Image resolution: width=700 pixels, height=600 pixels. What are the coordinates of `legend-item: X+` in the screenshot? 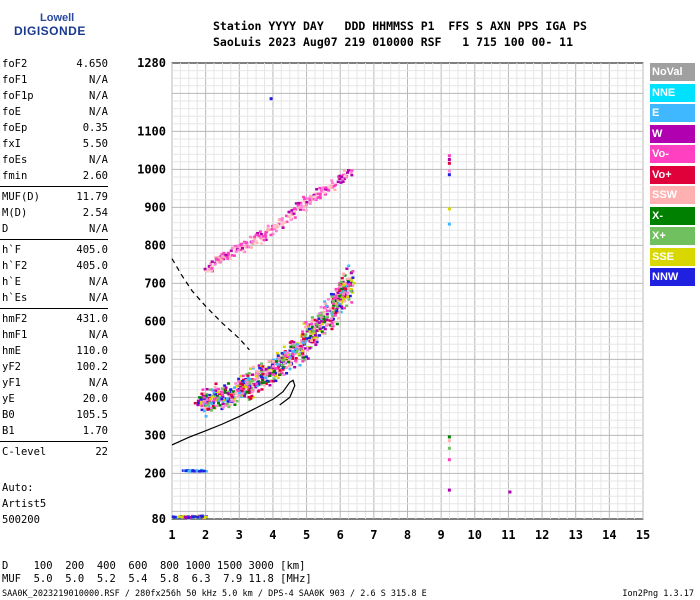 It's located at (672, 236).